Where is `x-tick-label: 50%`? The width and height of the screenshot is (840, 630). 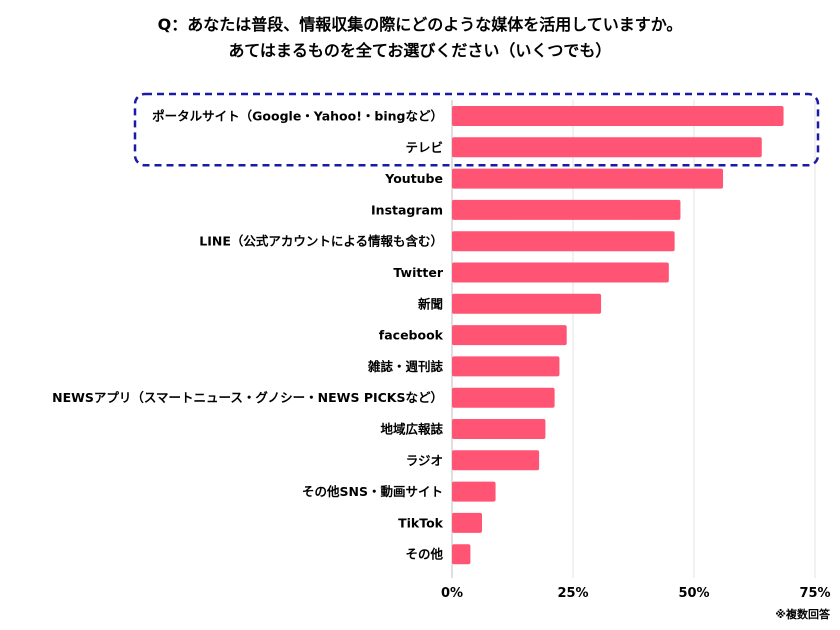
x-tick-label: 50% is located at coordinates (693, 593).